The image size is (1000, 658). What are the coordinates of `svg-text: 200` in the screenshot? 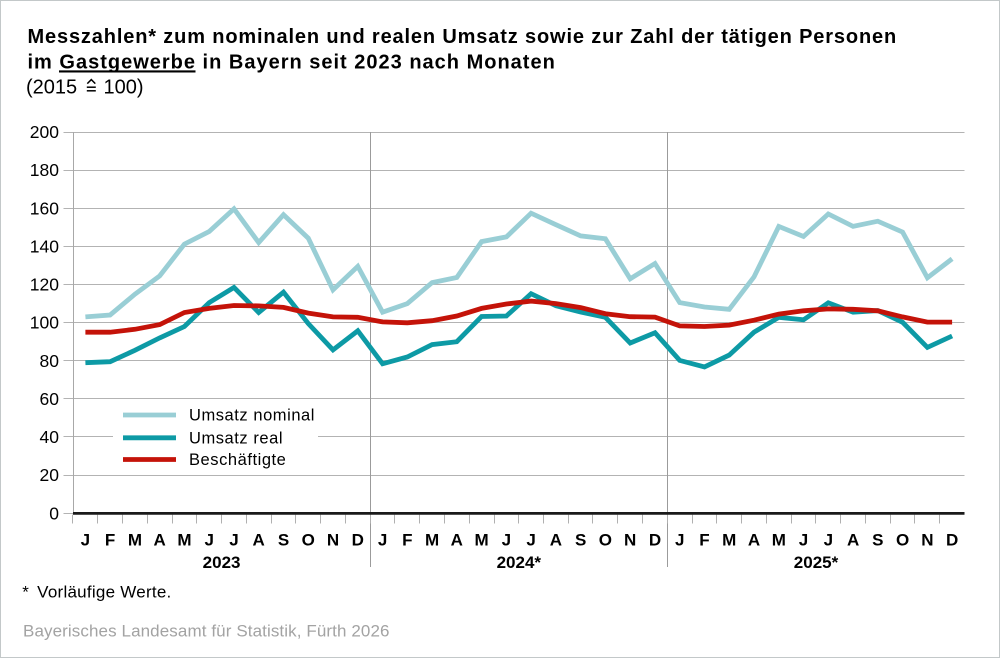 It's located at (44, 132).